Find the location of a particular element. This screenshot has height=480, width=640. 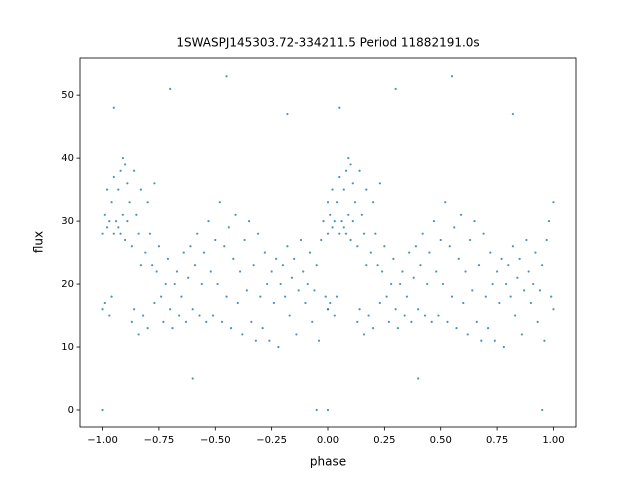

y-tick-label: 10 is located at coordinates (67, 347).